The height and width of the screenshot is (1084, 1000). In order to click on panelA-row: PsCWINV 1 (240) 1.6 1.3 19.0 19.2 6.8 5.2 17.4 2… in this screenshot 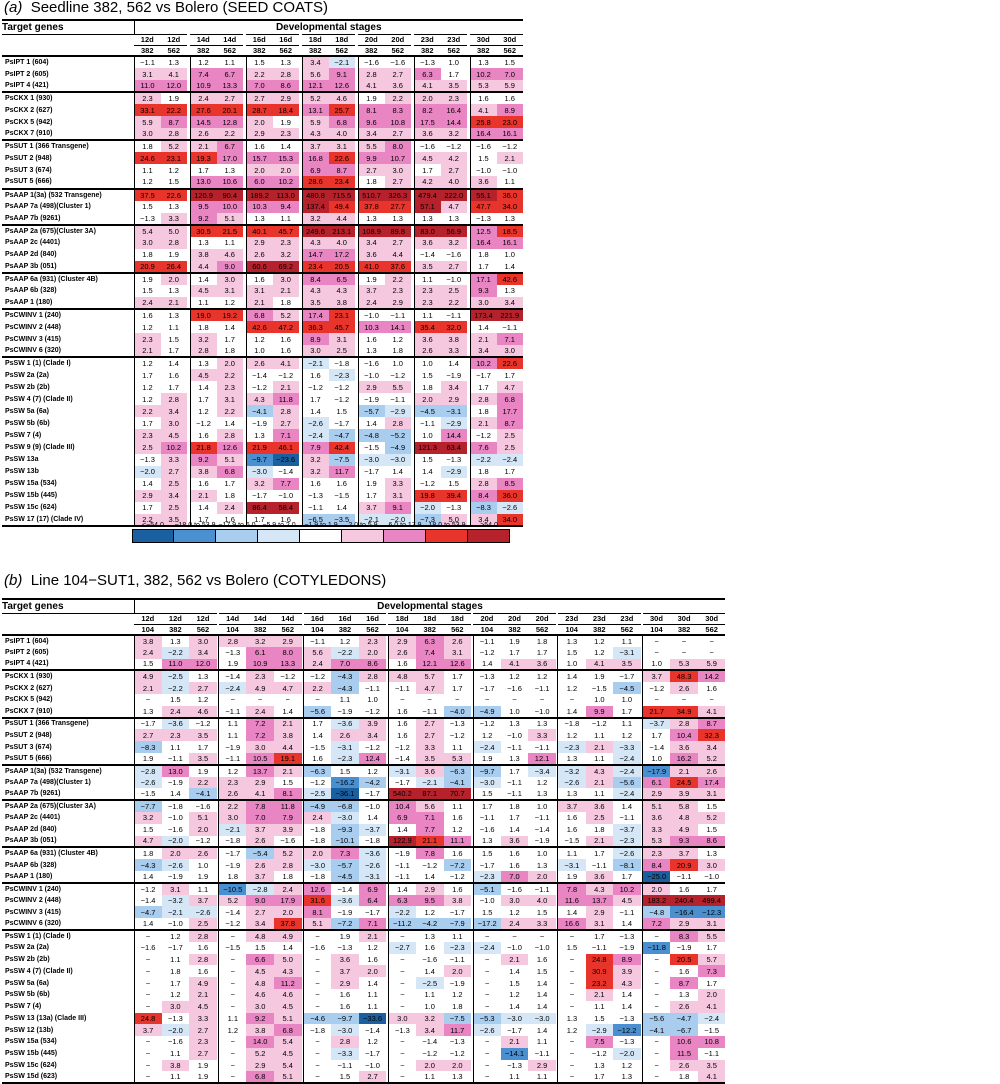, I will do `click(262, 314)`.